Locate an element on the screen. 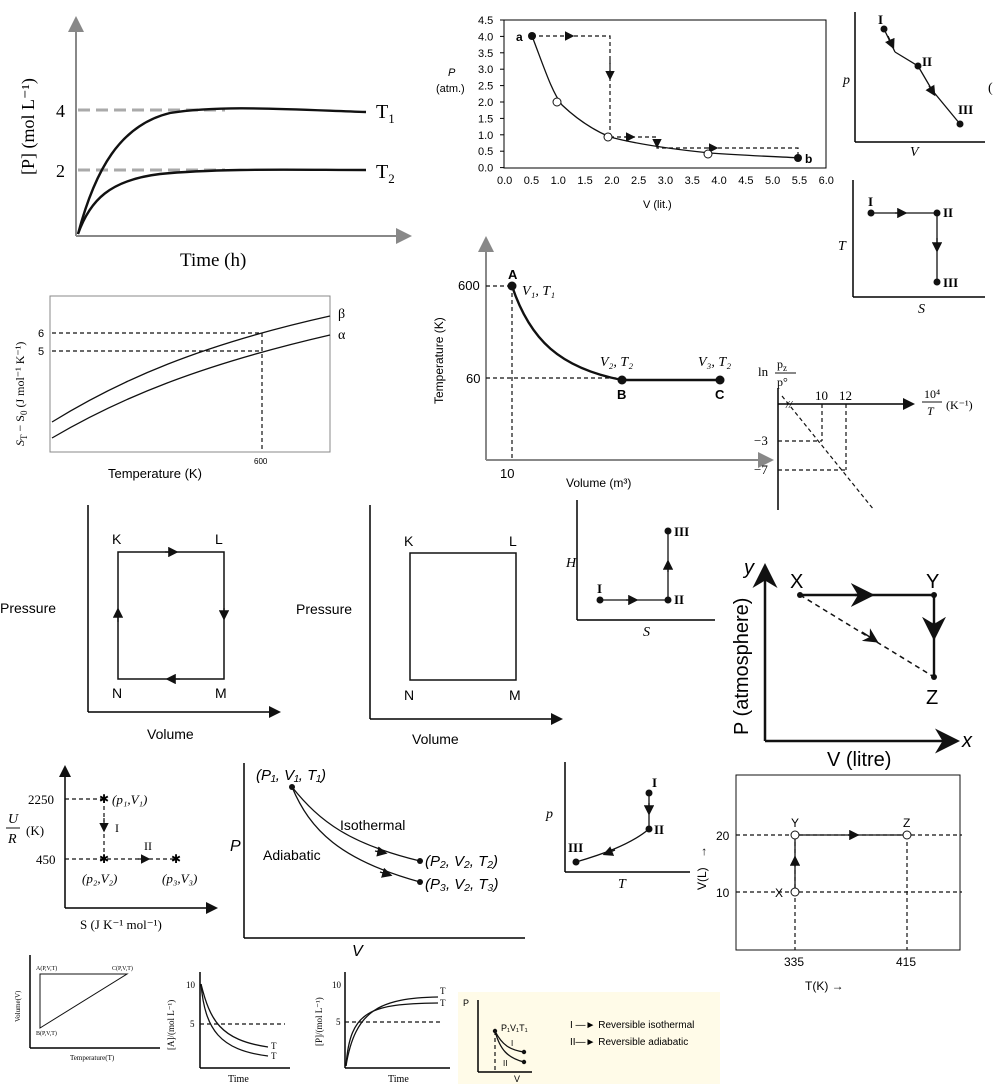 This screenshot has width=1005, height=1088. tick-4: 4 is located at coordinates (60, 111).